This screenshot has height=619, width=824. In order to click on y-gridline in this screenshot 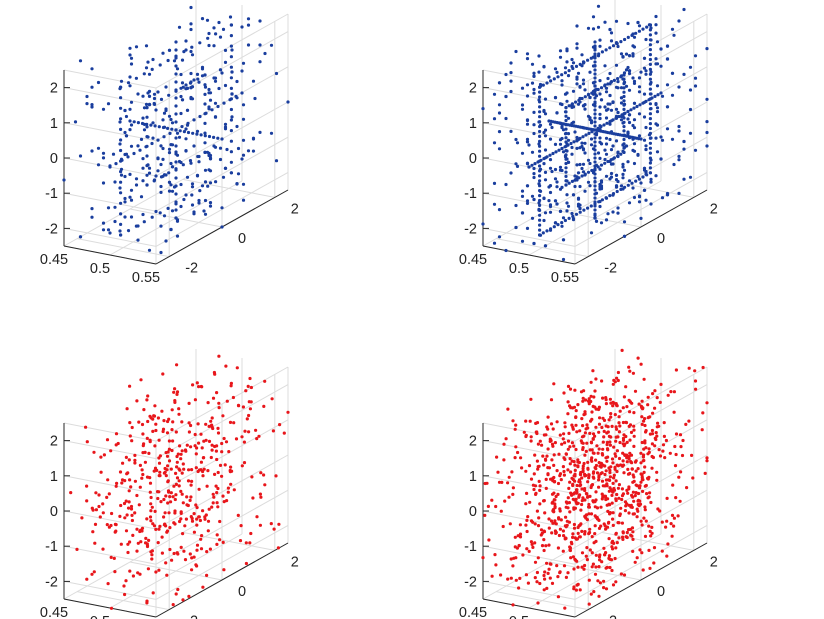, I will do `click(176, 571)`.